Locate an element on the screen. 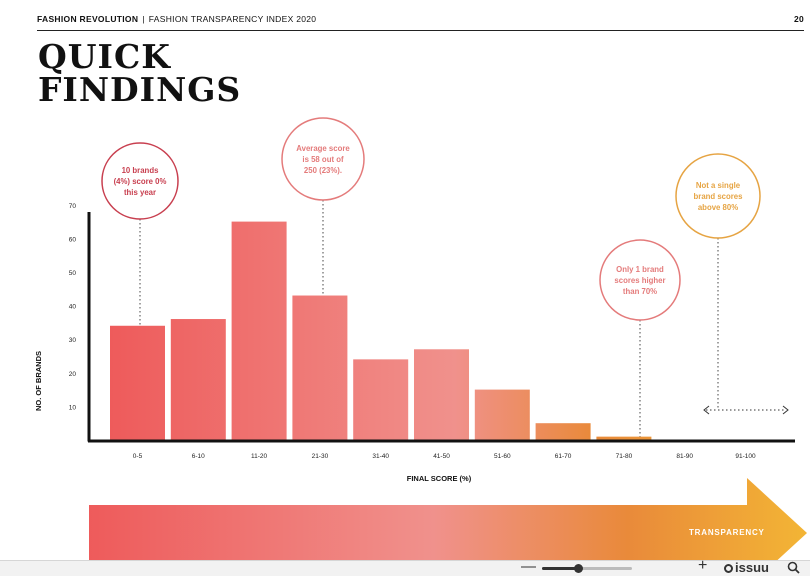  transparency-gradient-arrow is located at coordinates (448, 526).